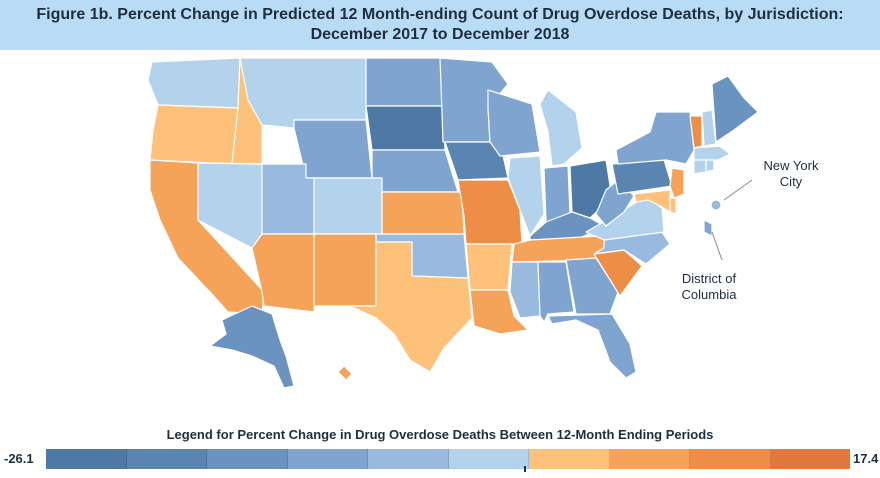 The width and height of the screenshot is (880, 478). I want to click on state-vt, so click(696, 132).